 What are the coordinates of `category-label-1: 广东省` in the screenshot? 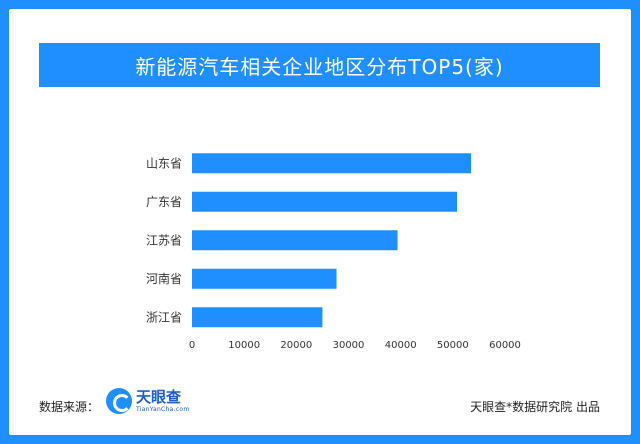 It's located at (164, 202).